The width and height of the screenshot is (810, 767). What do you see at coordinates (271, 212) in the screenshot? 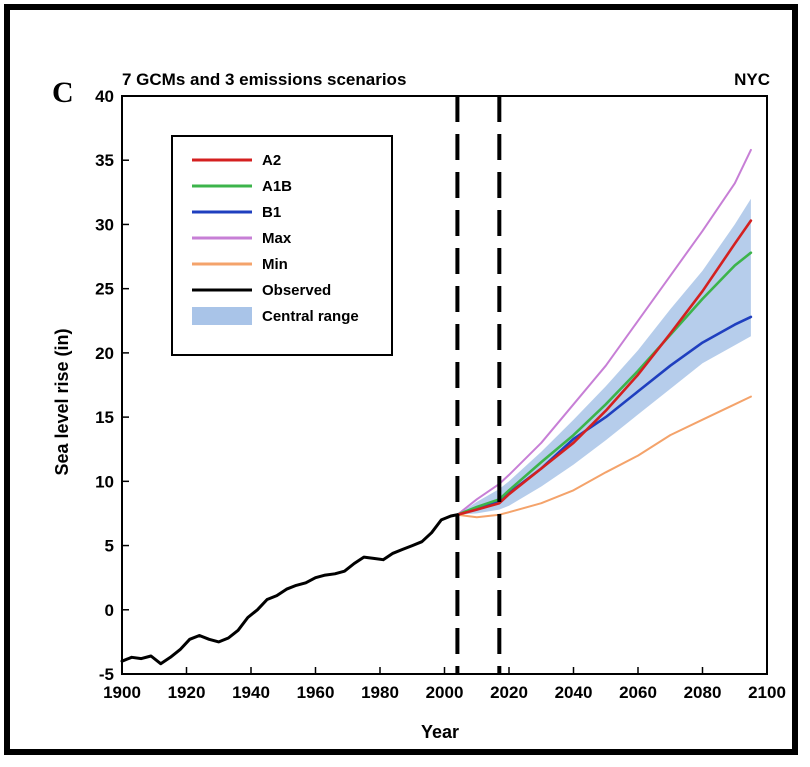
I see `legend-label: B1` at bounding box center [271, 212].